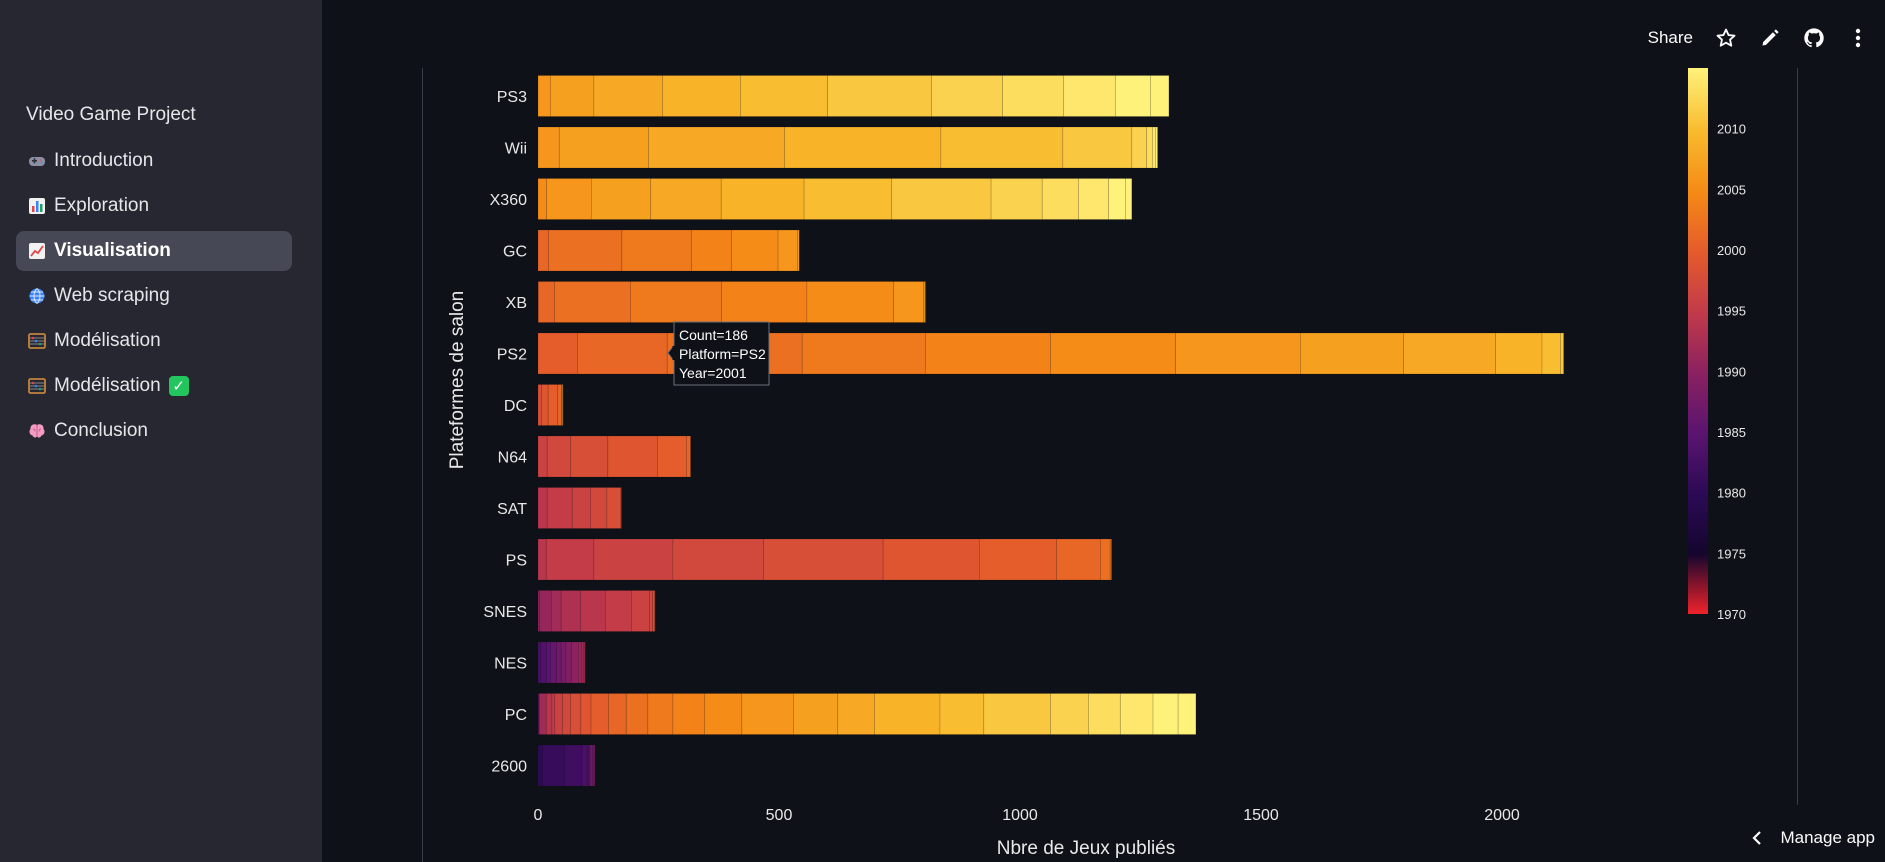  I want to click on bar-segment-PS3-2013, so click(1033, 96).